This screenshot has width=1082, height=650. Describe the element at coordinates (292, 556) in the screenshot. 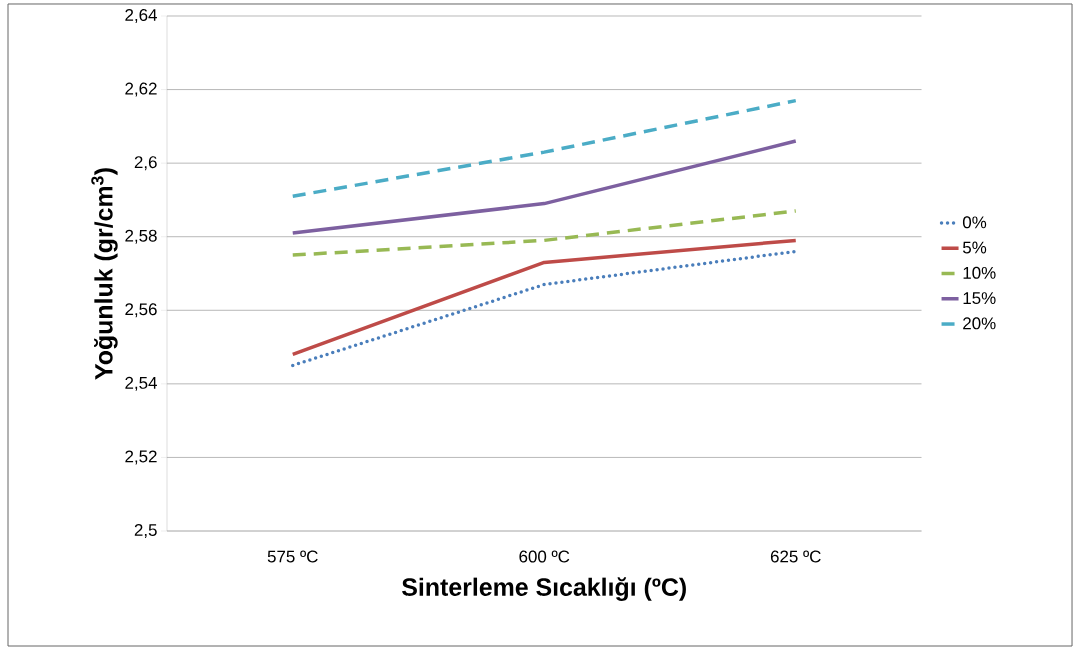

I see `x-tick-label: 575 ºC` at that location.